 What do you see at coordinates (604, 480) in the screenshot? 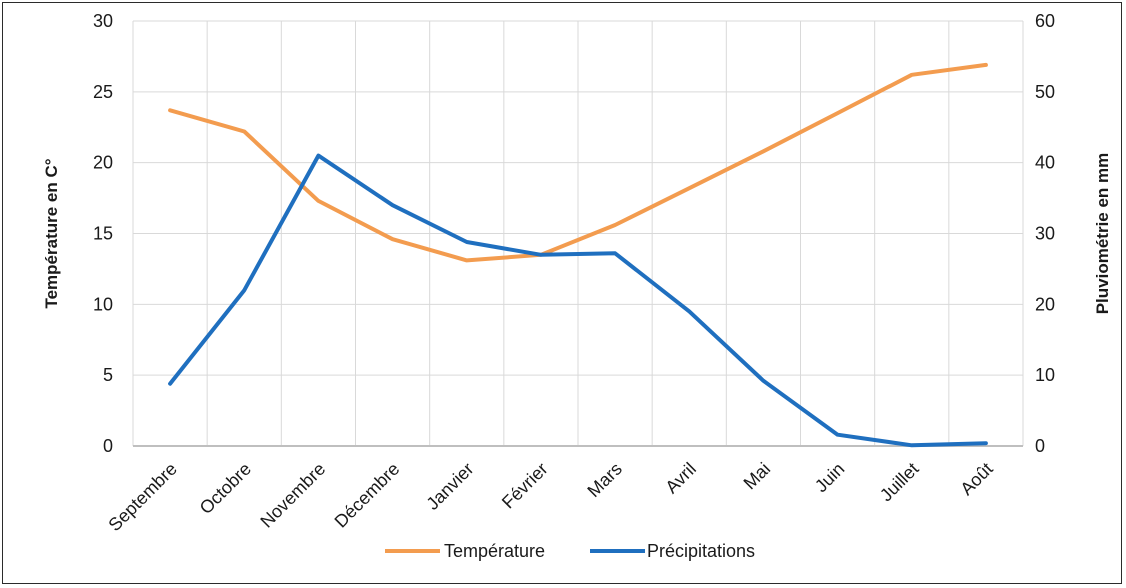
I see `x-category-label: Mars` at bounding box center [604, 480].